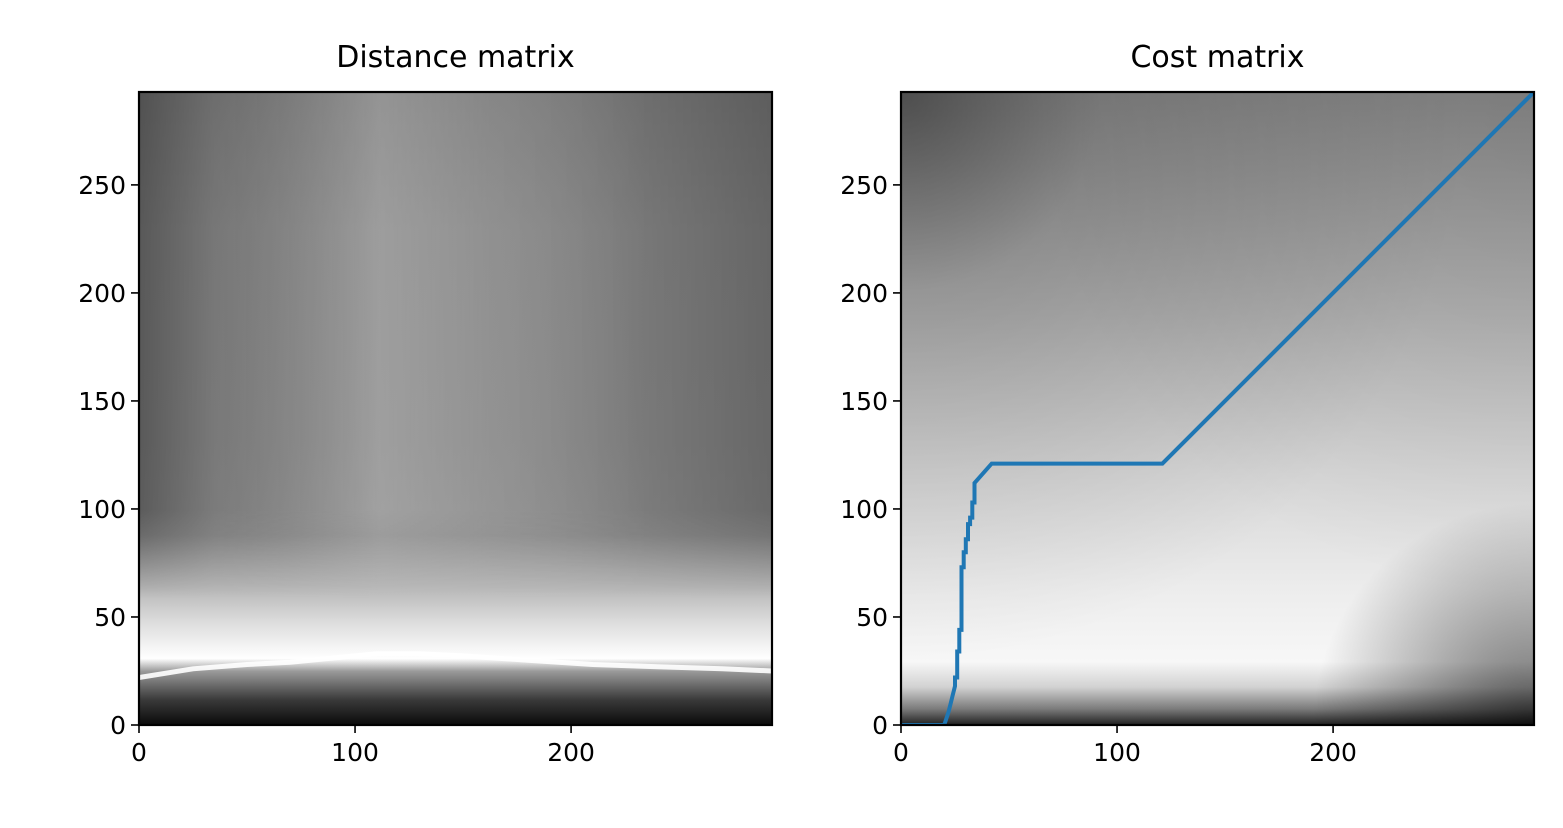 The image size is (1563, 828). I want to click on distance-y-ticks: 0 50 100 150 200 250, so click(108, 455).